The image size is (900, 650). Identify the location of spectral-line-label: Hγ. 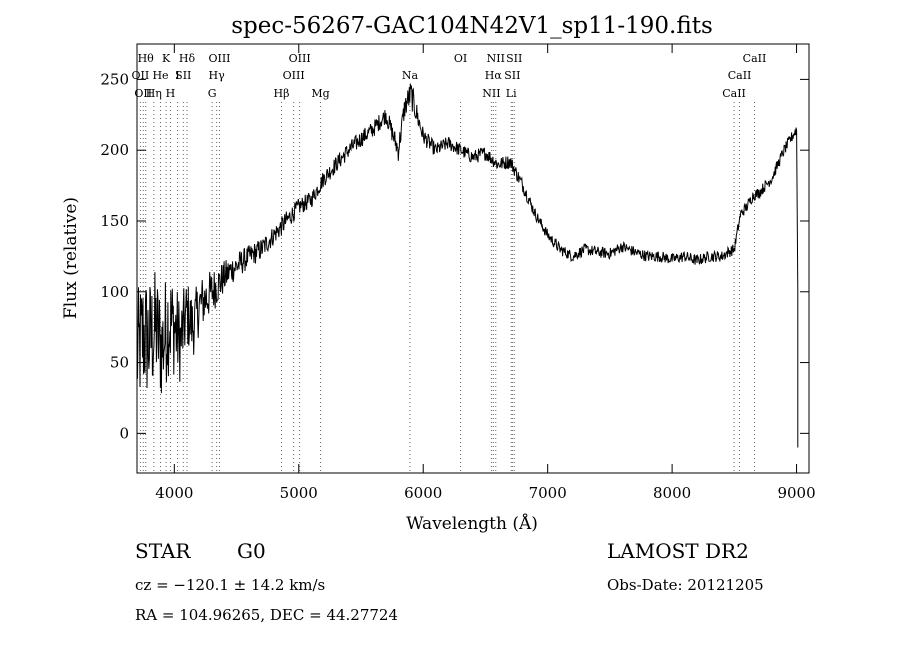
(217, 75).